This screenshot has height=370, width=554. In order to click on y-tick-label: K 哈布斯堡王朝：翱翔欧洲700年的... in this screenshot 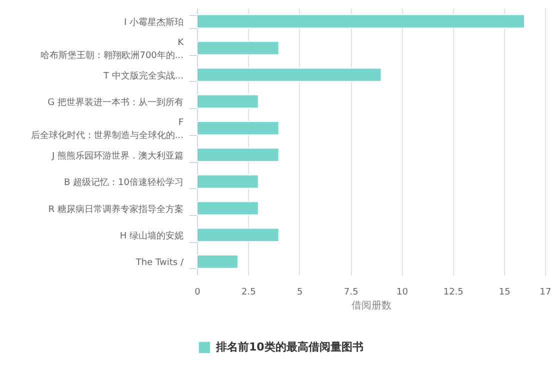, I will do `click(112, 50)`.